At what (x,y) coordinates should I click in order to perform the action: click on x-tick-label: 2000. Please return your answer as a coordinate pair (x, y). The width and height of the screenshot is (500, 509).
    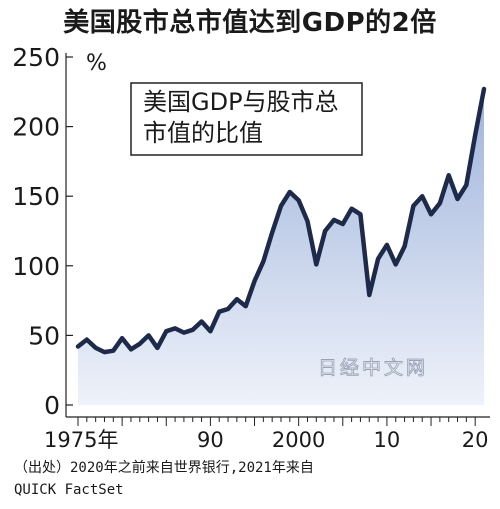
    Looking at the image, I should click on (298, 440).